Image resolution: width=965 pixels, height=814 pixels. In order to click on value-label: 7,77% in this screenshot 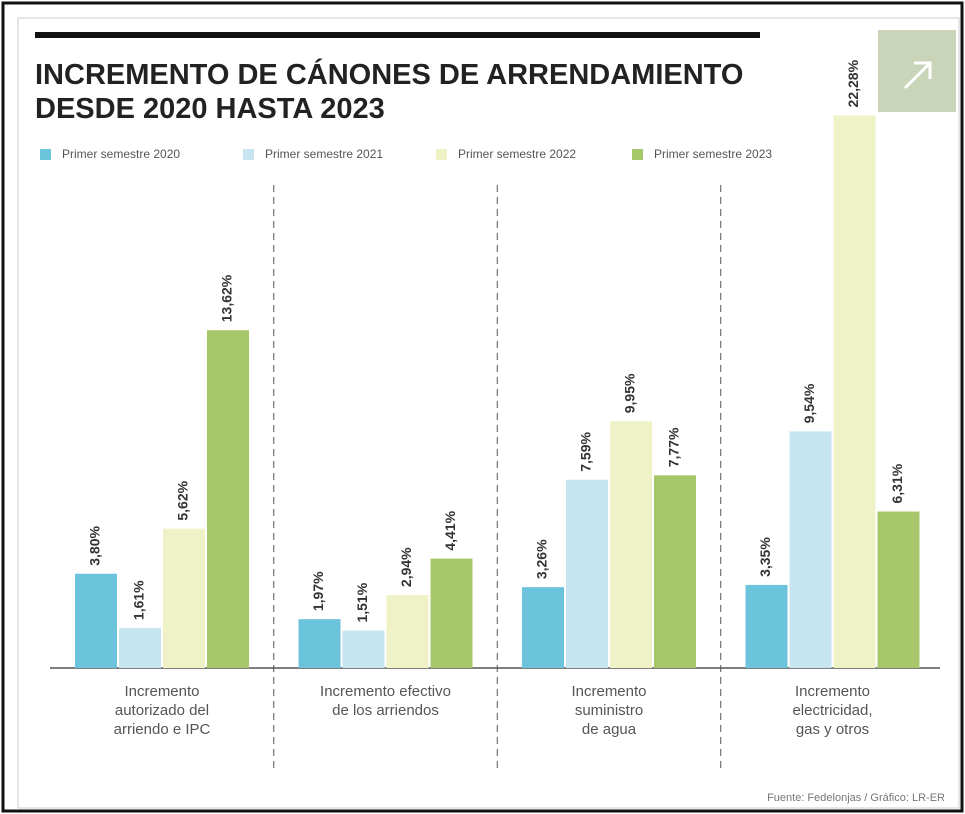, I will do `click(674, 447)`.